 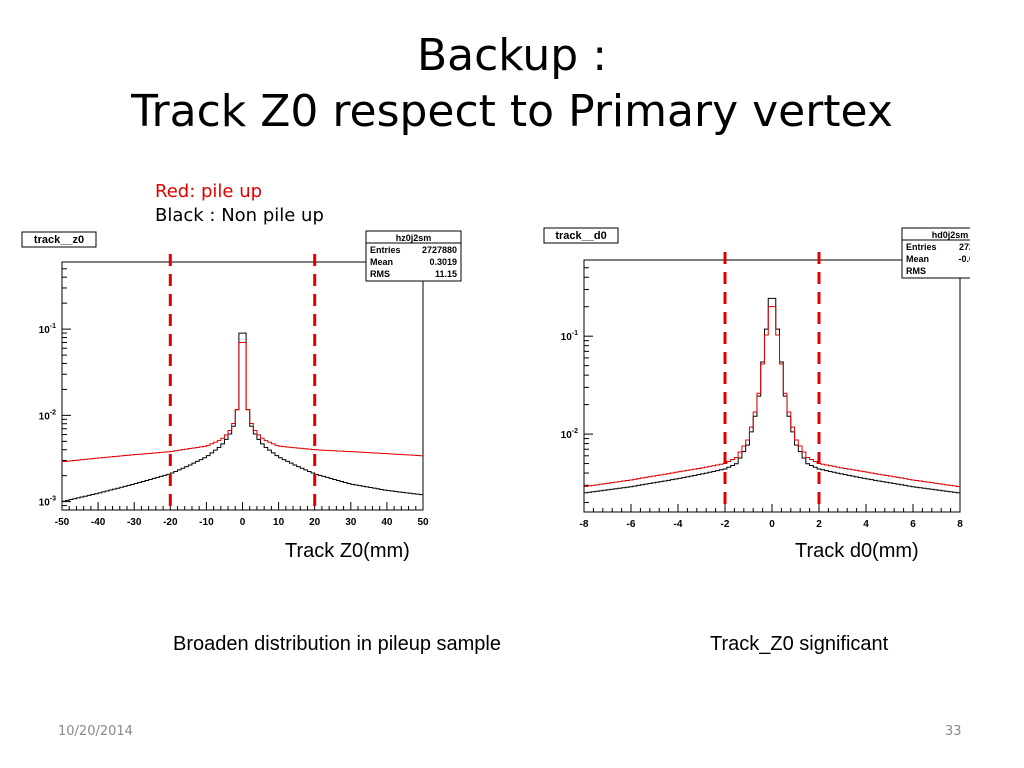 I want to click on significance-note: Track_Z0 significant, so click(x=799, y=644).